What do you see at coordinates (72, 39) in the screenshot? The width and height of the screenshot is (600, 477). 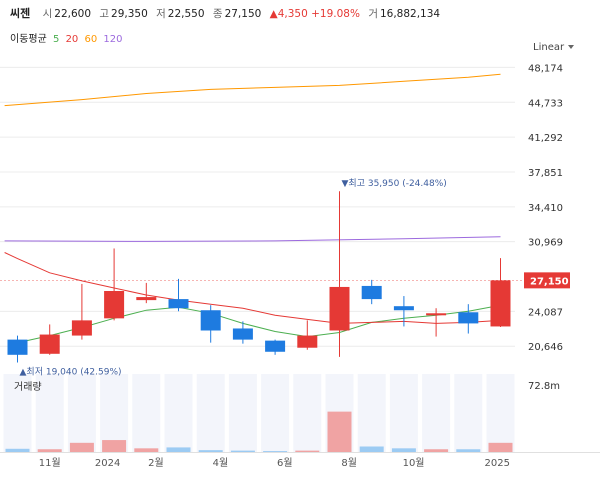 I see `ma-20-label: 20` at bounding box center [72, 39].